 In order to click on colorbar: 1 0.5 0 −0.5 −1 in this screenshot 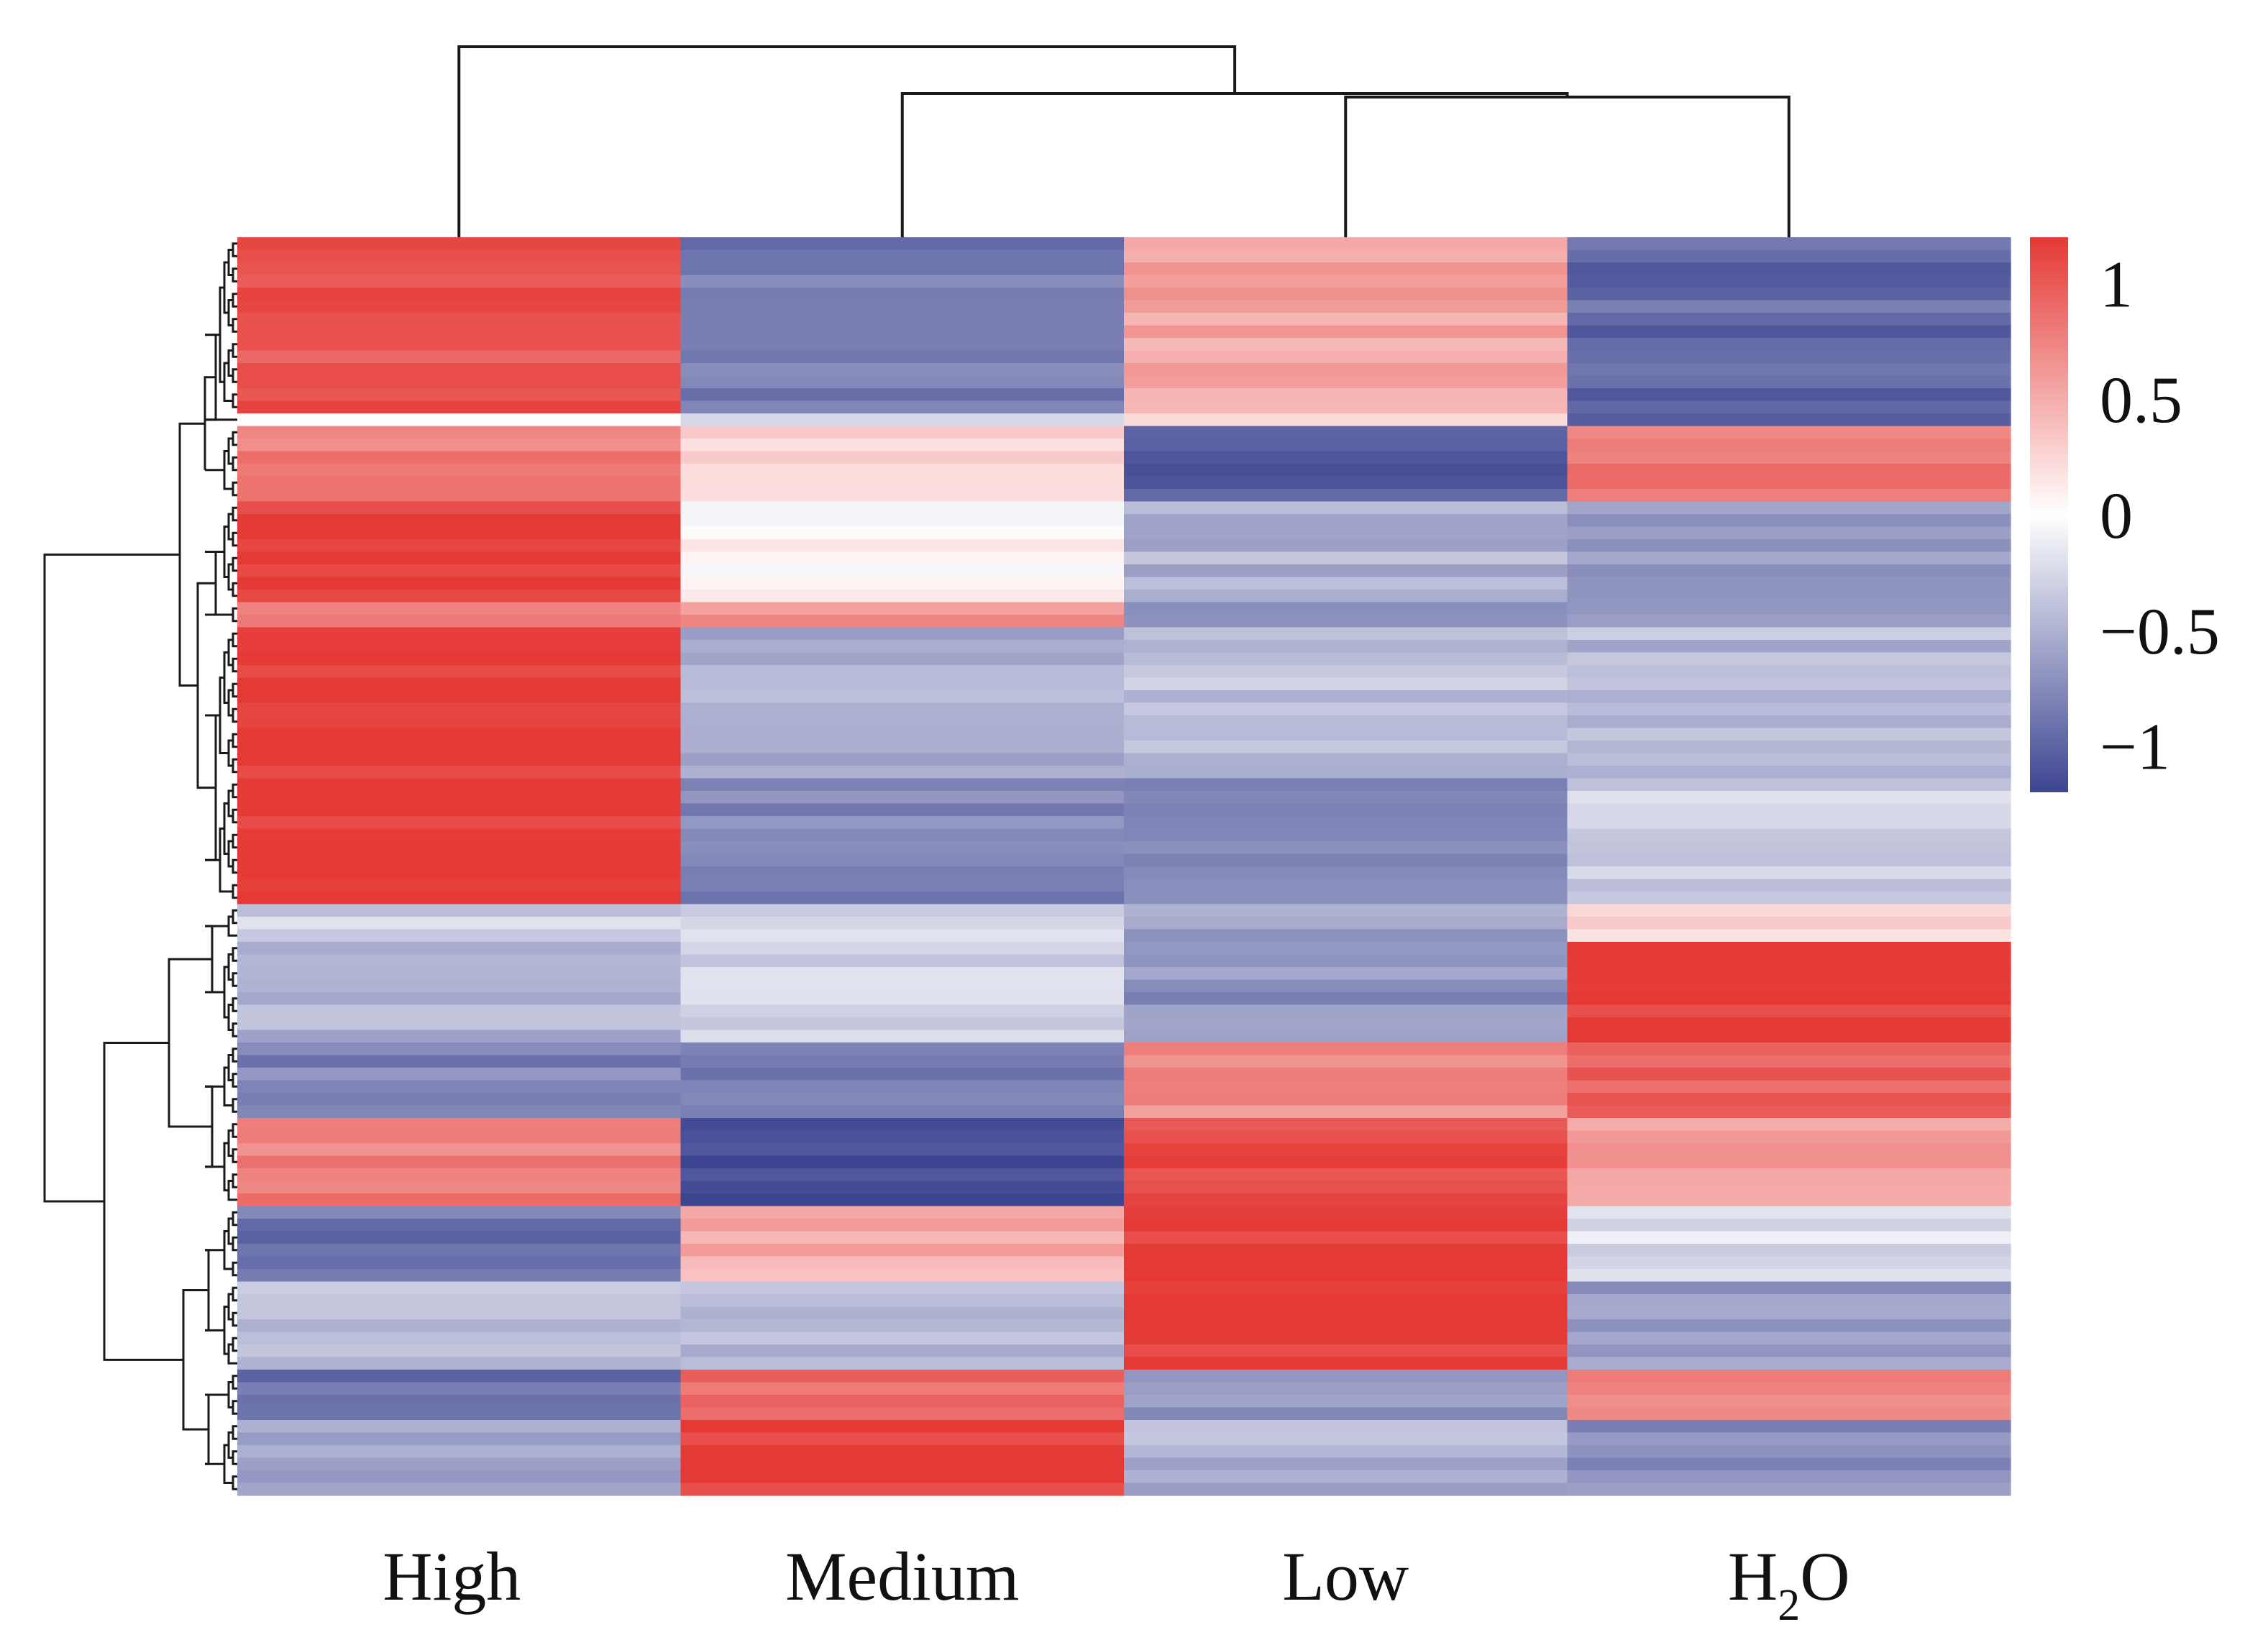, I will do `click(2125, 514)`.